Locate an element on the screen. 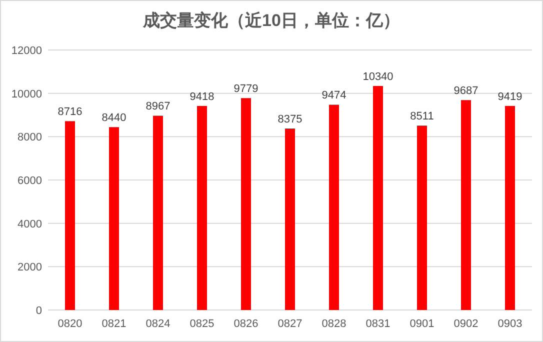  x-tick-label: 0820 is located at coordinates (70, 324).